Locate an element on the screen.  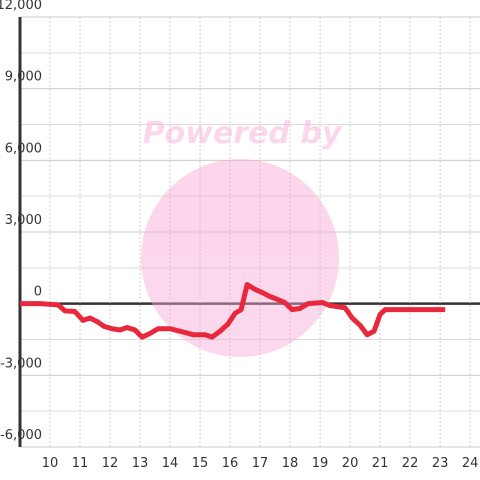
y-tick-label: 3,000 is located at coordinates (23, 220).